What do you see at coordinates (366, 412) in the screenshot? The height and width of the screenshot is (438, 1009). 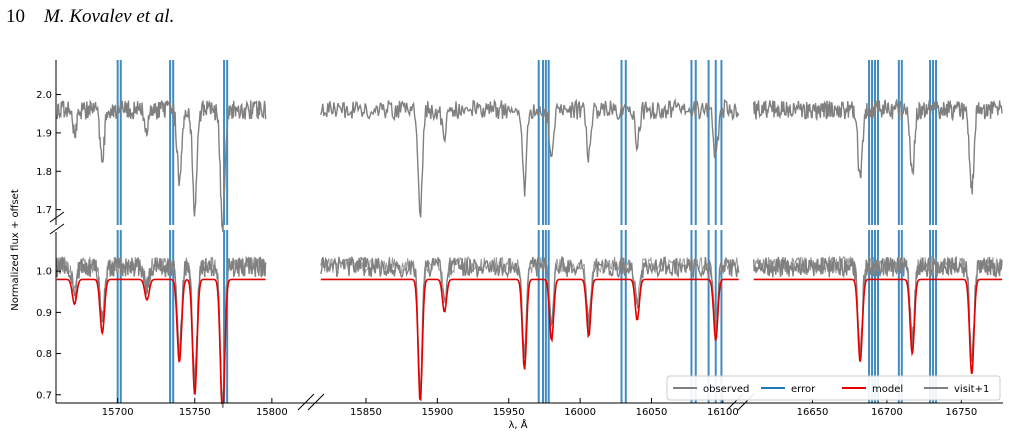 I see `x-tick-label-1-0: 15850` at bounding box center [366, 412].